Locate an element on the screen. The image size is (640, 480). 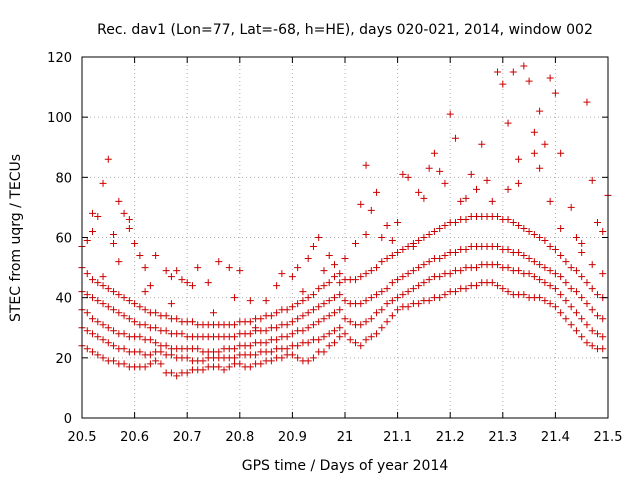
y-tick-label: 100 is located at coordinates (59, 118).